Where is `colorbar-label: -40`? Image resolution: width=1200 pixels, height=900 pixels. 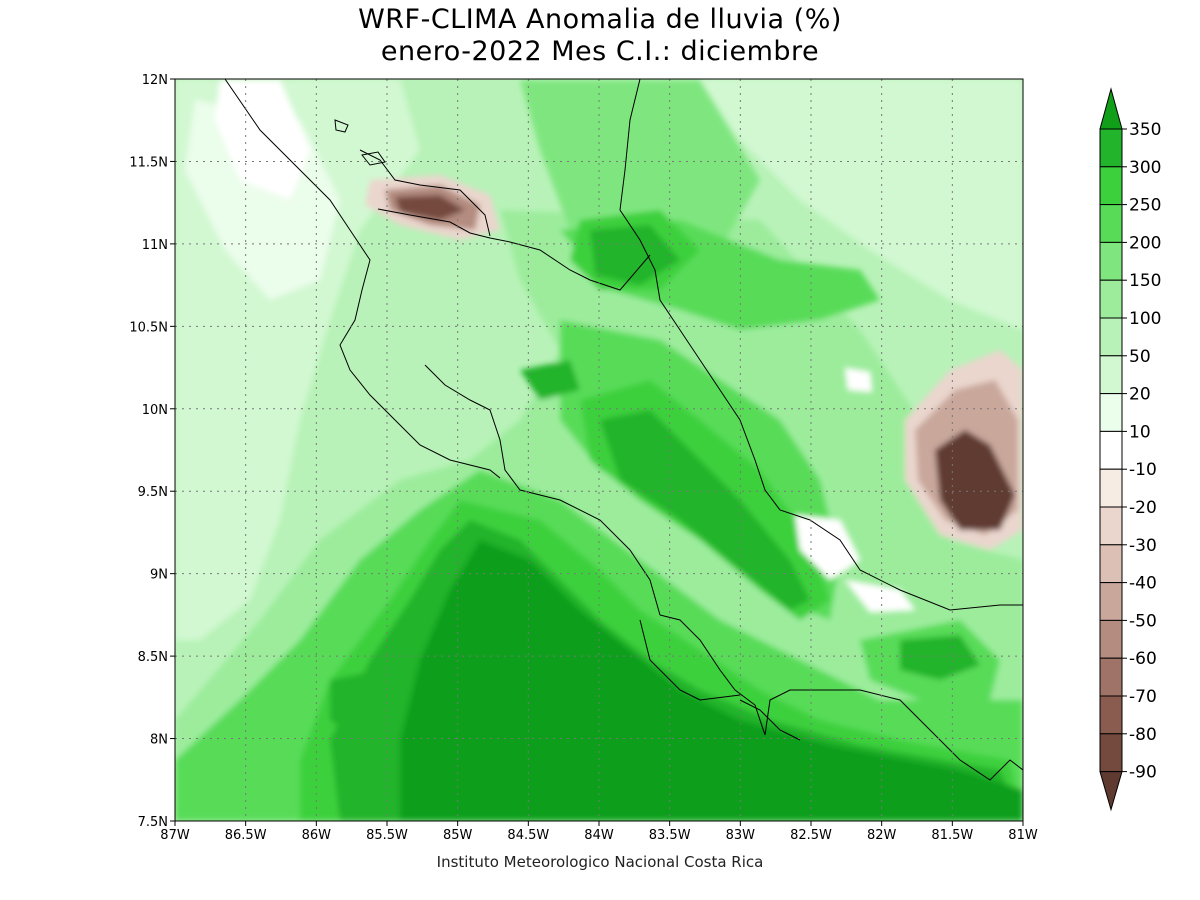 colorbar-label: -40 is located at coordinates (1143, 584).